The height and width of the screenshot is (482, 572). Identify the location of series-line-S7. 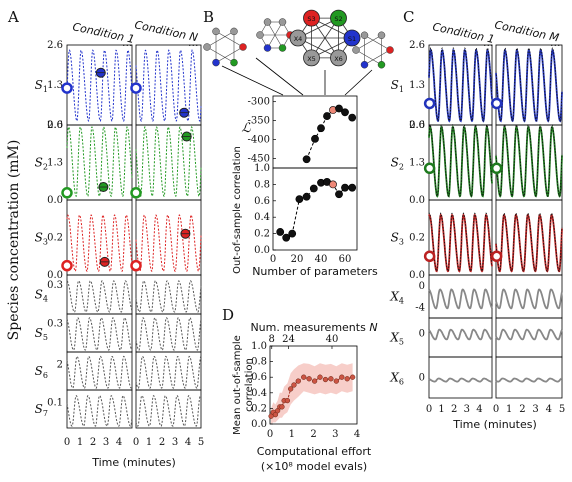
(99, 411).